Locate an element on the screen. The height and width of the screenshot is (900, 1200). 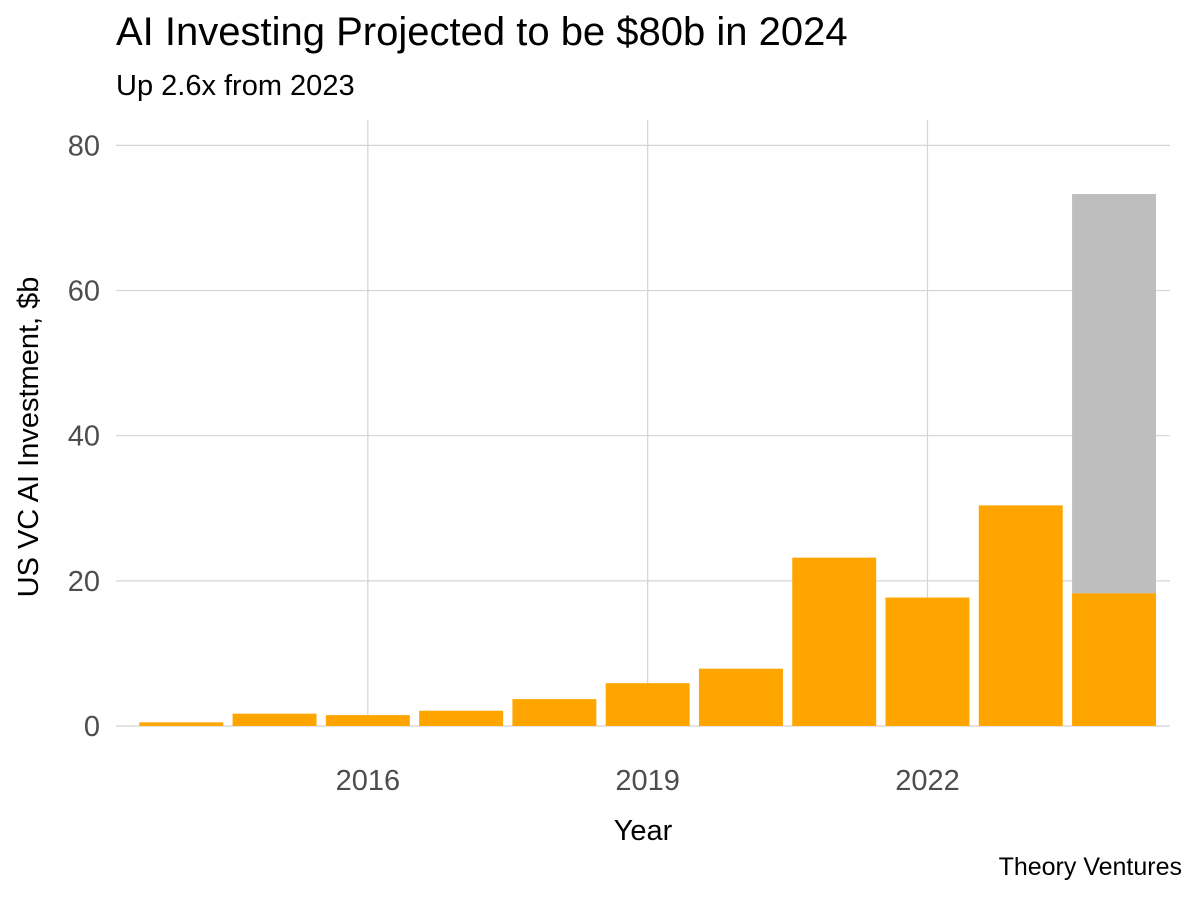
y-tick-label: 40 is located at coordinates (84, 437).